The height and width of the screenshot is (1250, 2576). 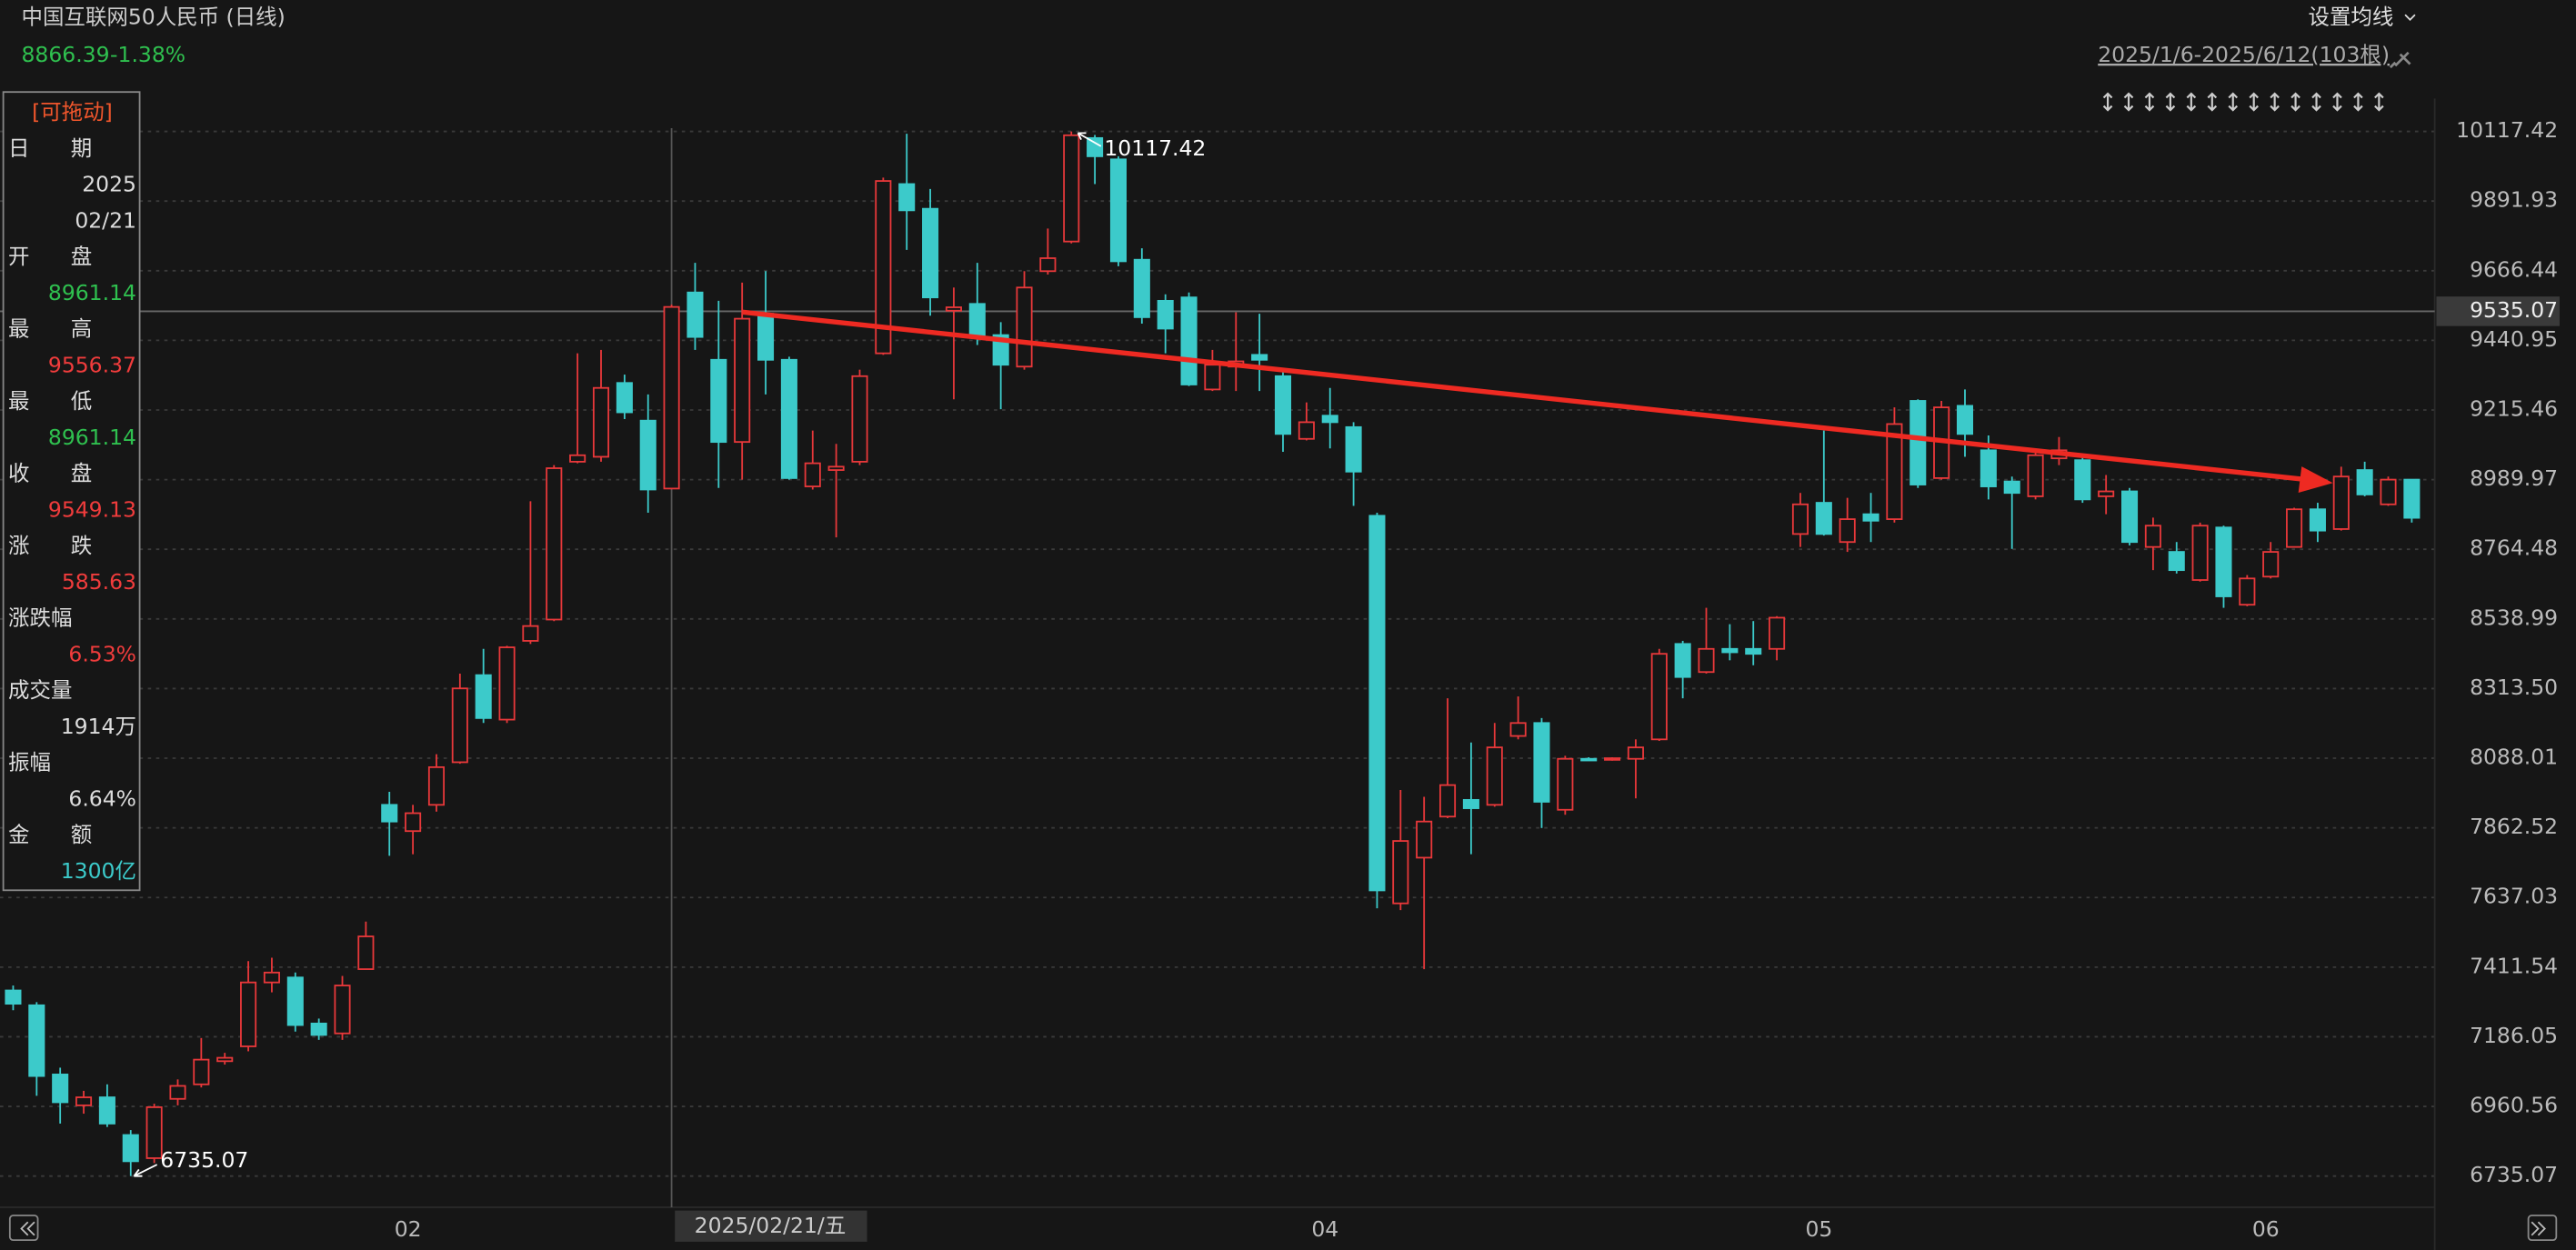 I want to click on x-tick-label: 06, so click(x=2266, y=1229).